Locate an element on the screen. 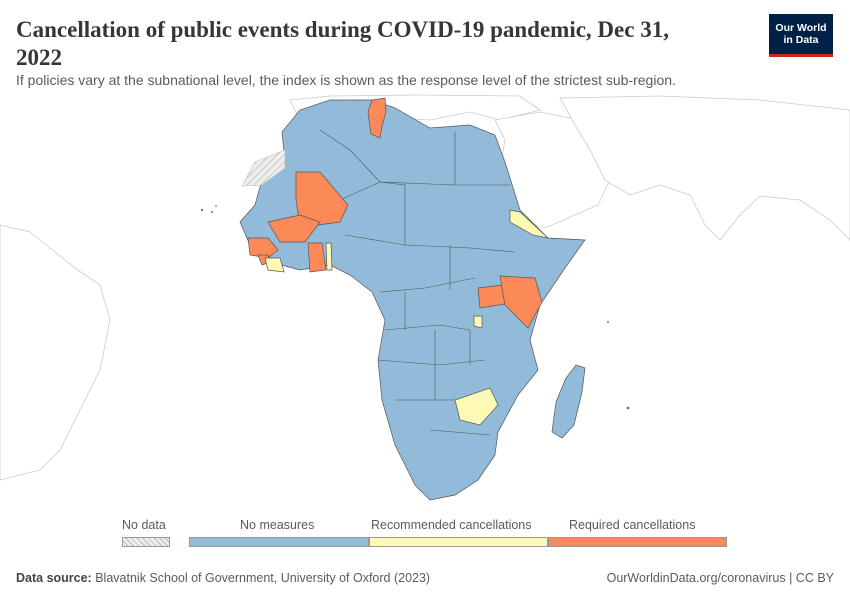 The image size is (850, 600). country-borders is located at coordinates (417, 282).